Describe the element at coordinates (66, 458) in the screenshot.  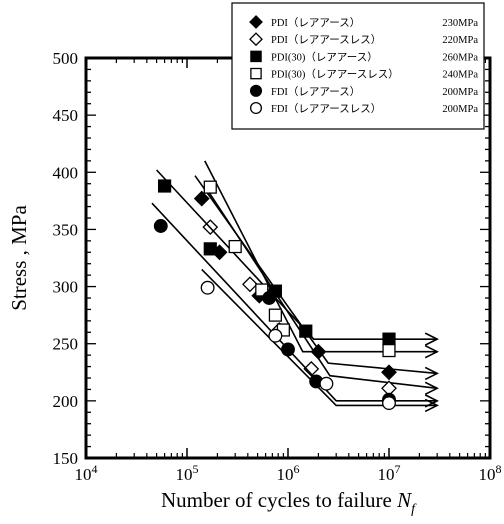
I see `y-tick-label: 150` at that location.